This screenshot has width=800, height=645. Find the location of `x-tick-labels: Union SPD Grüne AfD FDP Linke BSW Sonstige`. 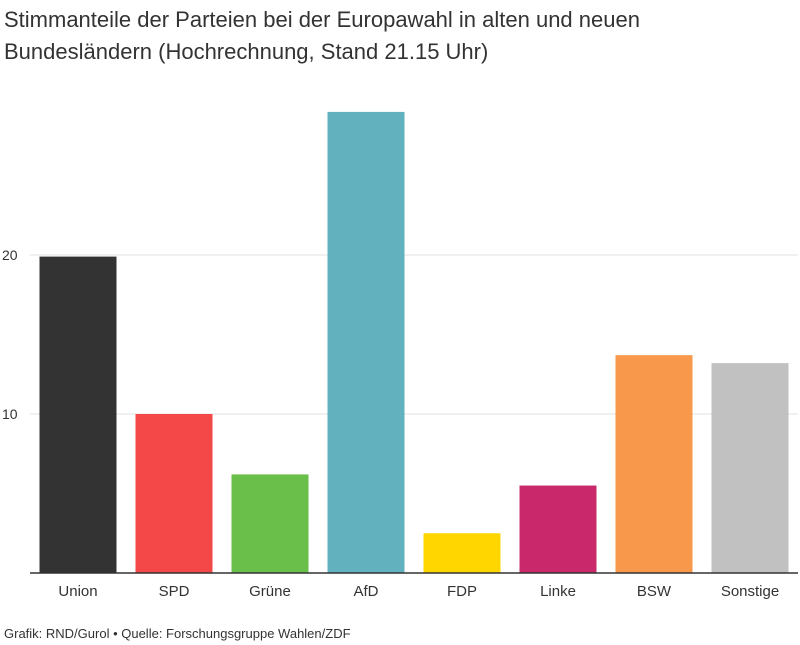

x-tick-labels: Union SPD Grüne AfD FDP Linke BSW Sonstige is located at coordinates (418, 591).